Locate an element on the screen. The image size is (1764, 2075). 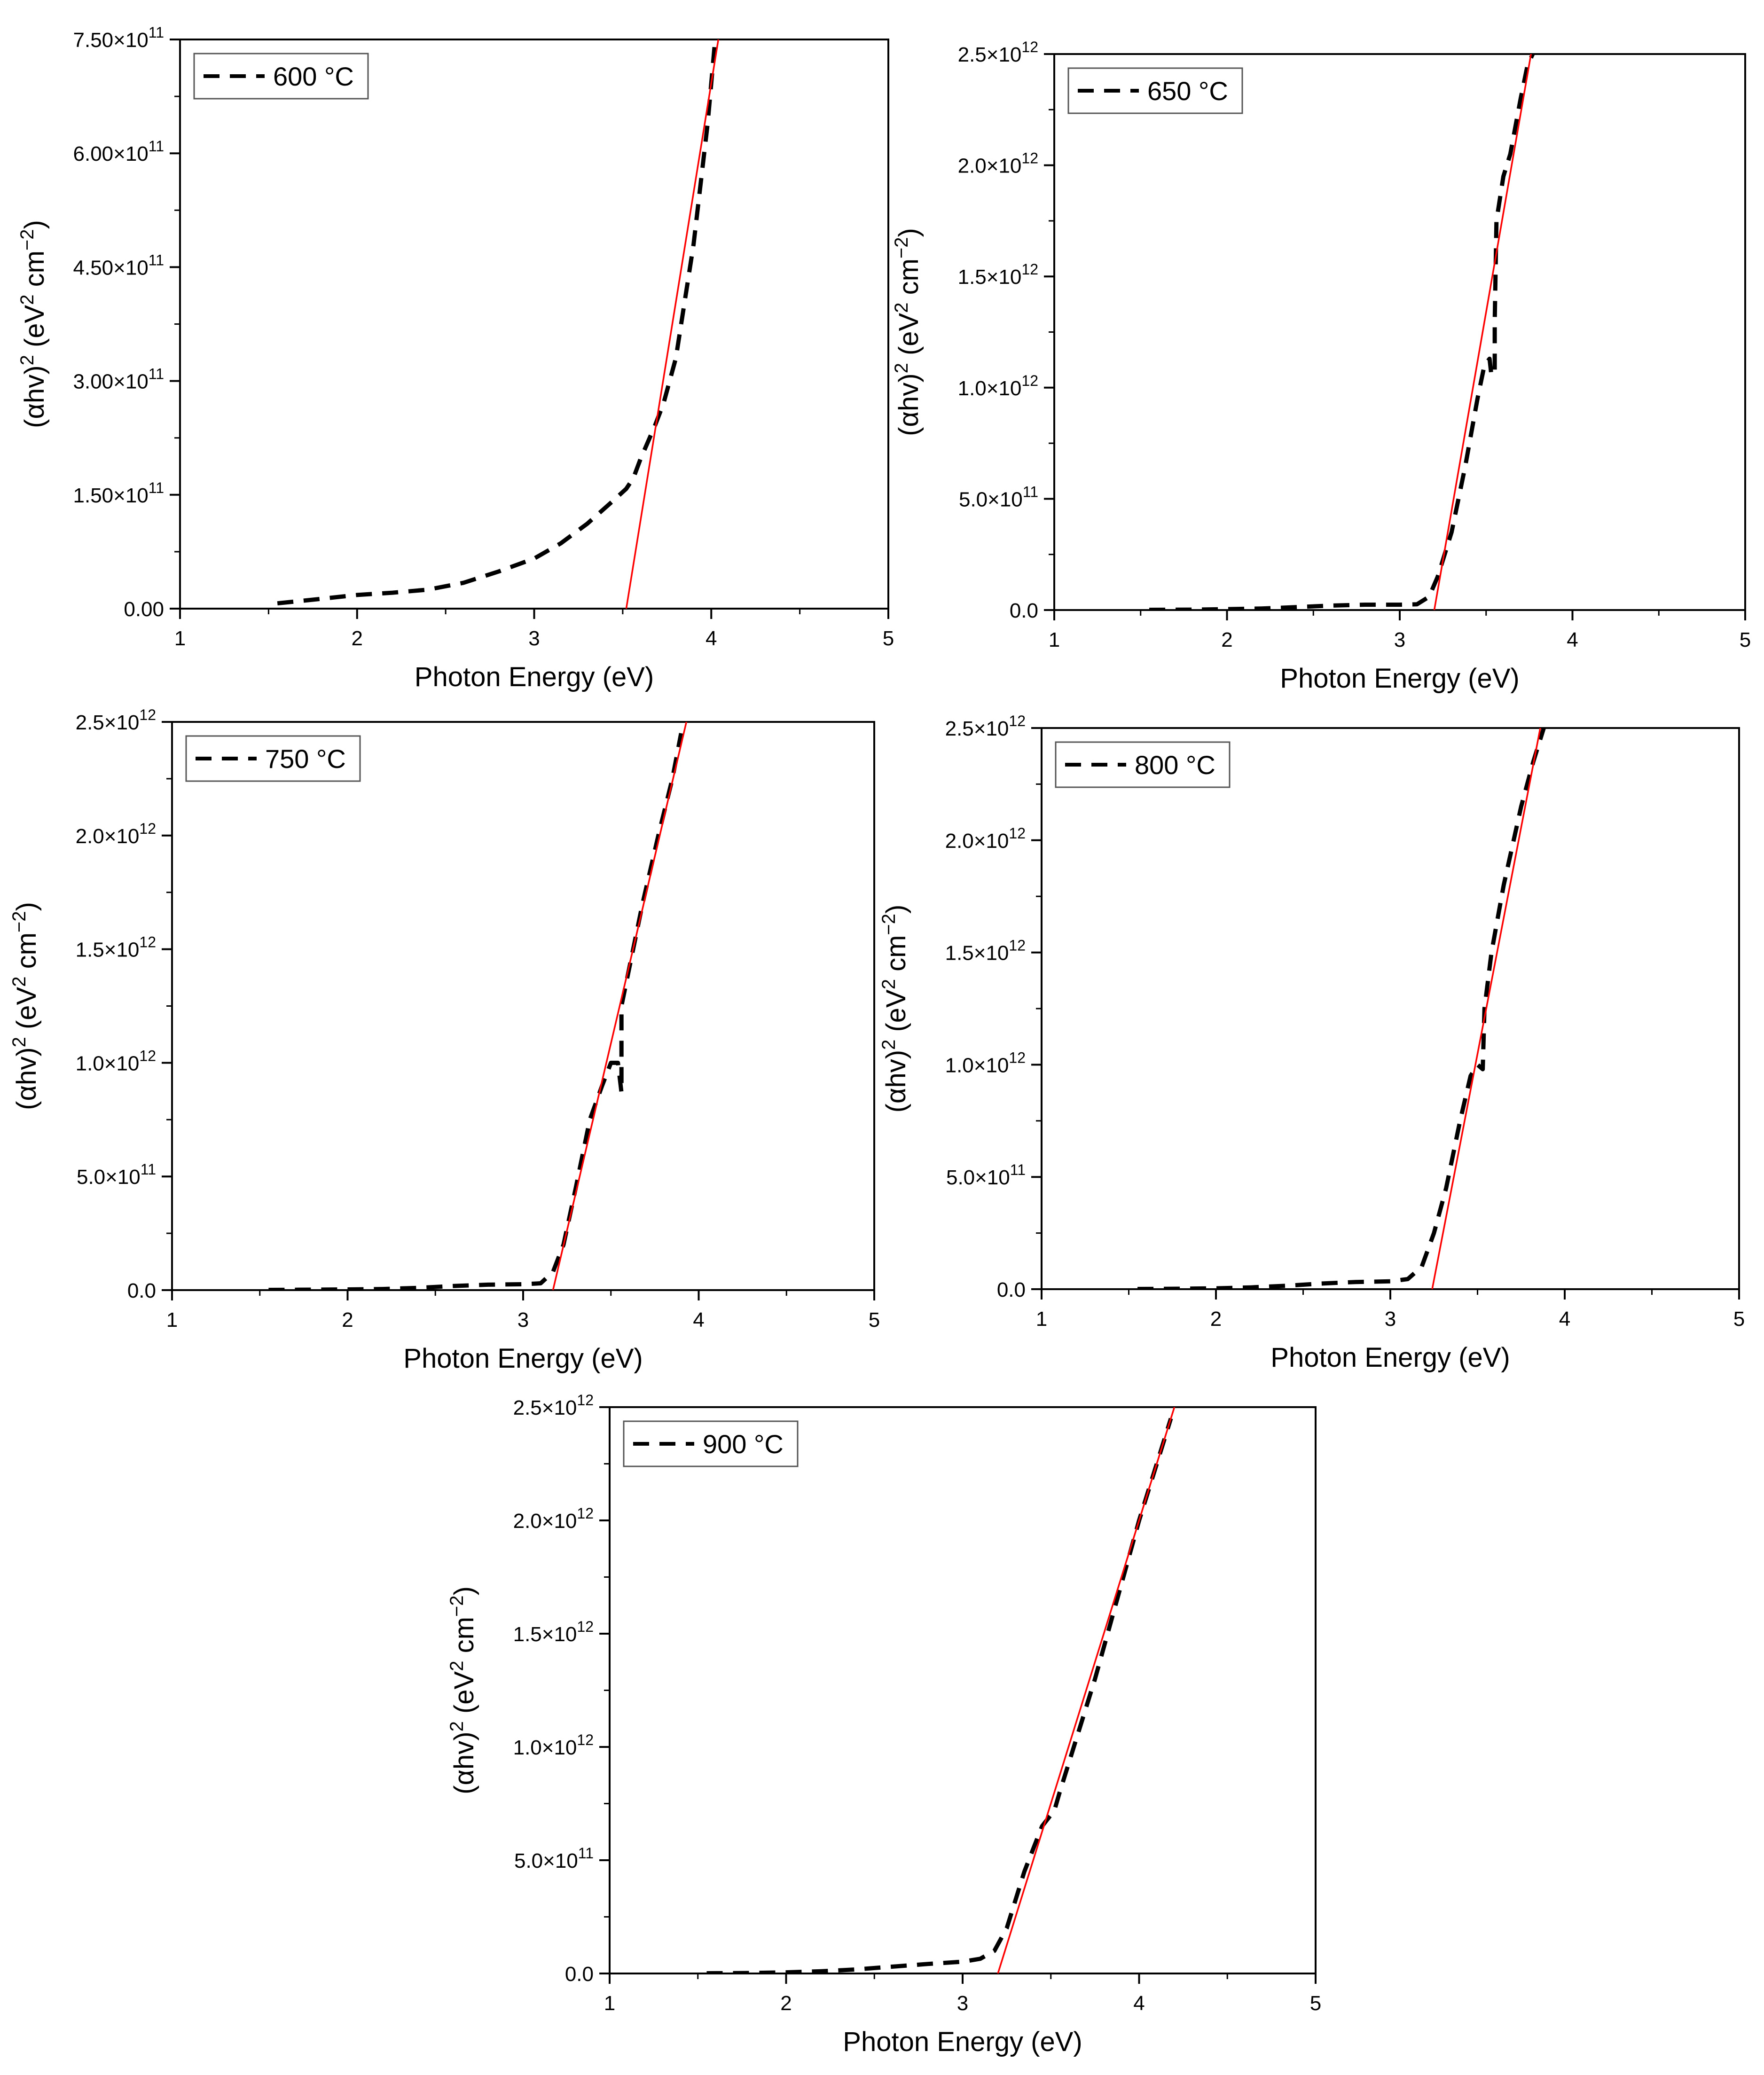
y-tick-label: 7.50×10¹¹ is located at coordinates (119, 38).